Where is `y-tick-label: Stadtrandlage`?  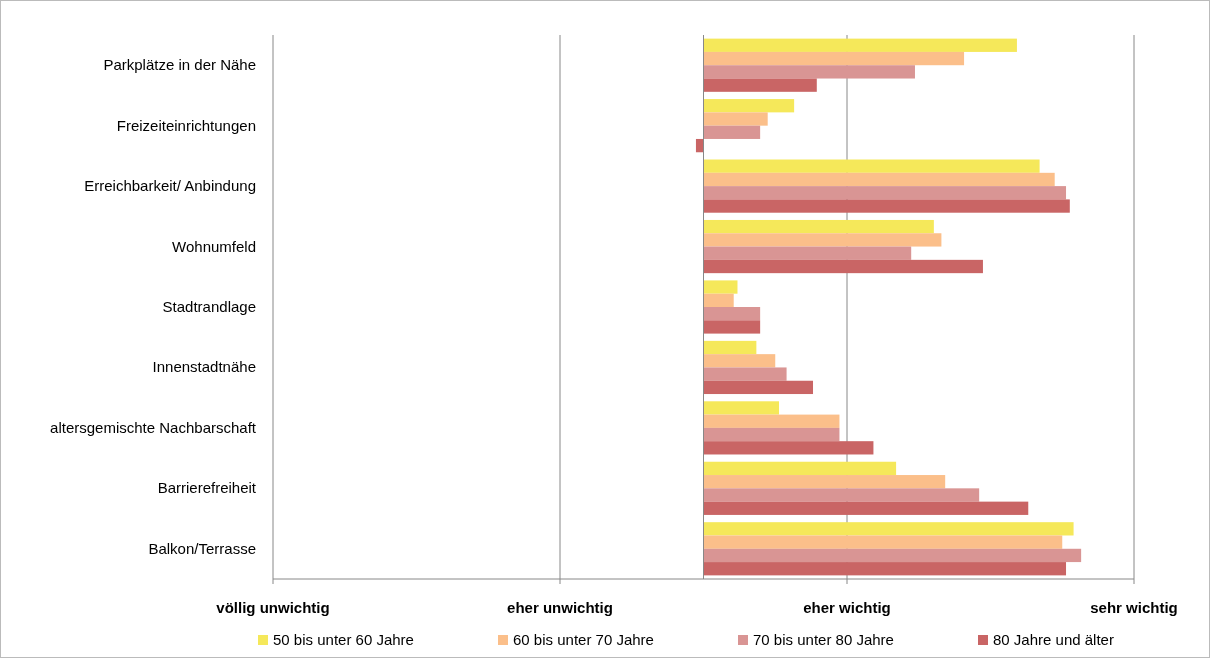 y-tick-label: Stadtrandlage is located at coordinates (209, 306).